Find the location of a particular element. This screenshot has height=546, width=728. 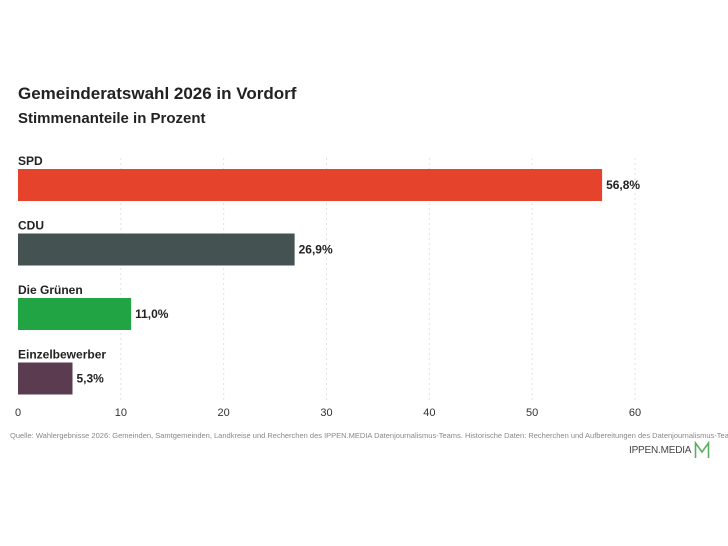

value-label: 11,0% is located at coordinates (152, 314).